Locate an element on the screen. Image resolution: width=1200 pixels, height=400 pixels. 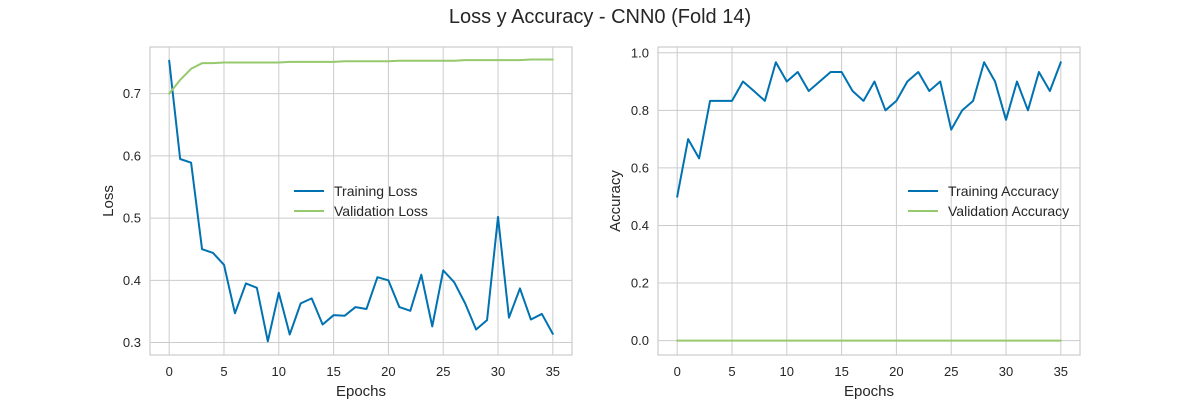
figure-title: Loss y Accuracy - CNN0 (Fold 14) is located at coordinates (600, 17).